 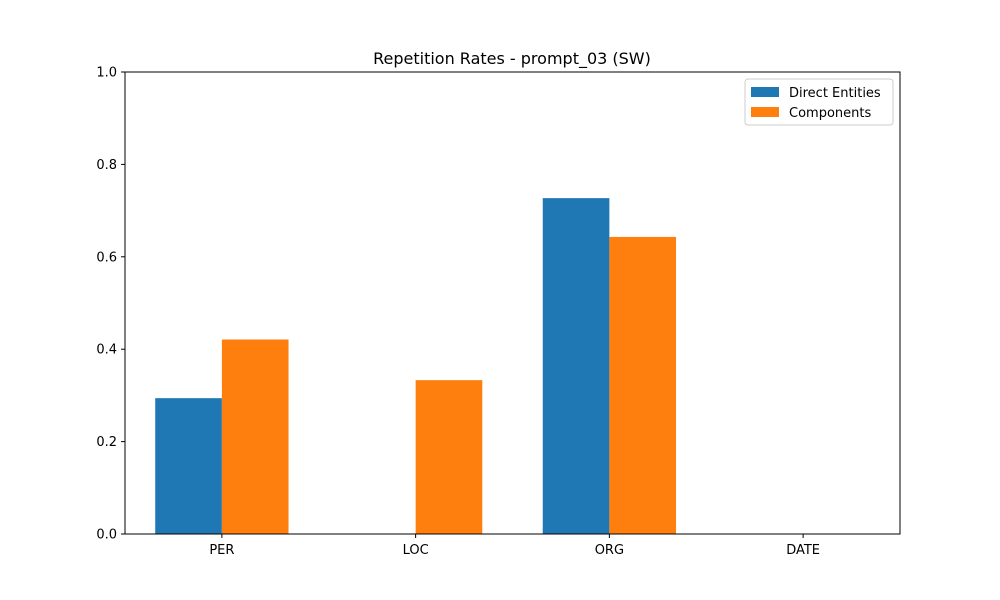 What do you see at coordinates (188, 466) in the screenshot?
I see `bar-per-direct-entities` at bounding box center [188, 466].